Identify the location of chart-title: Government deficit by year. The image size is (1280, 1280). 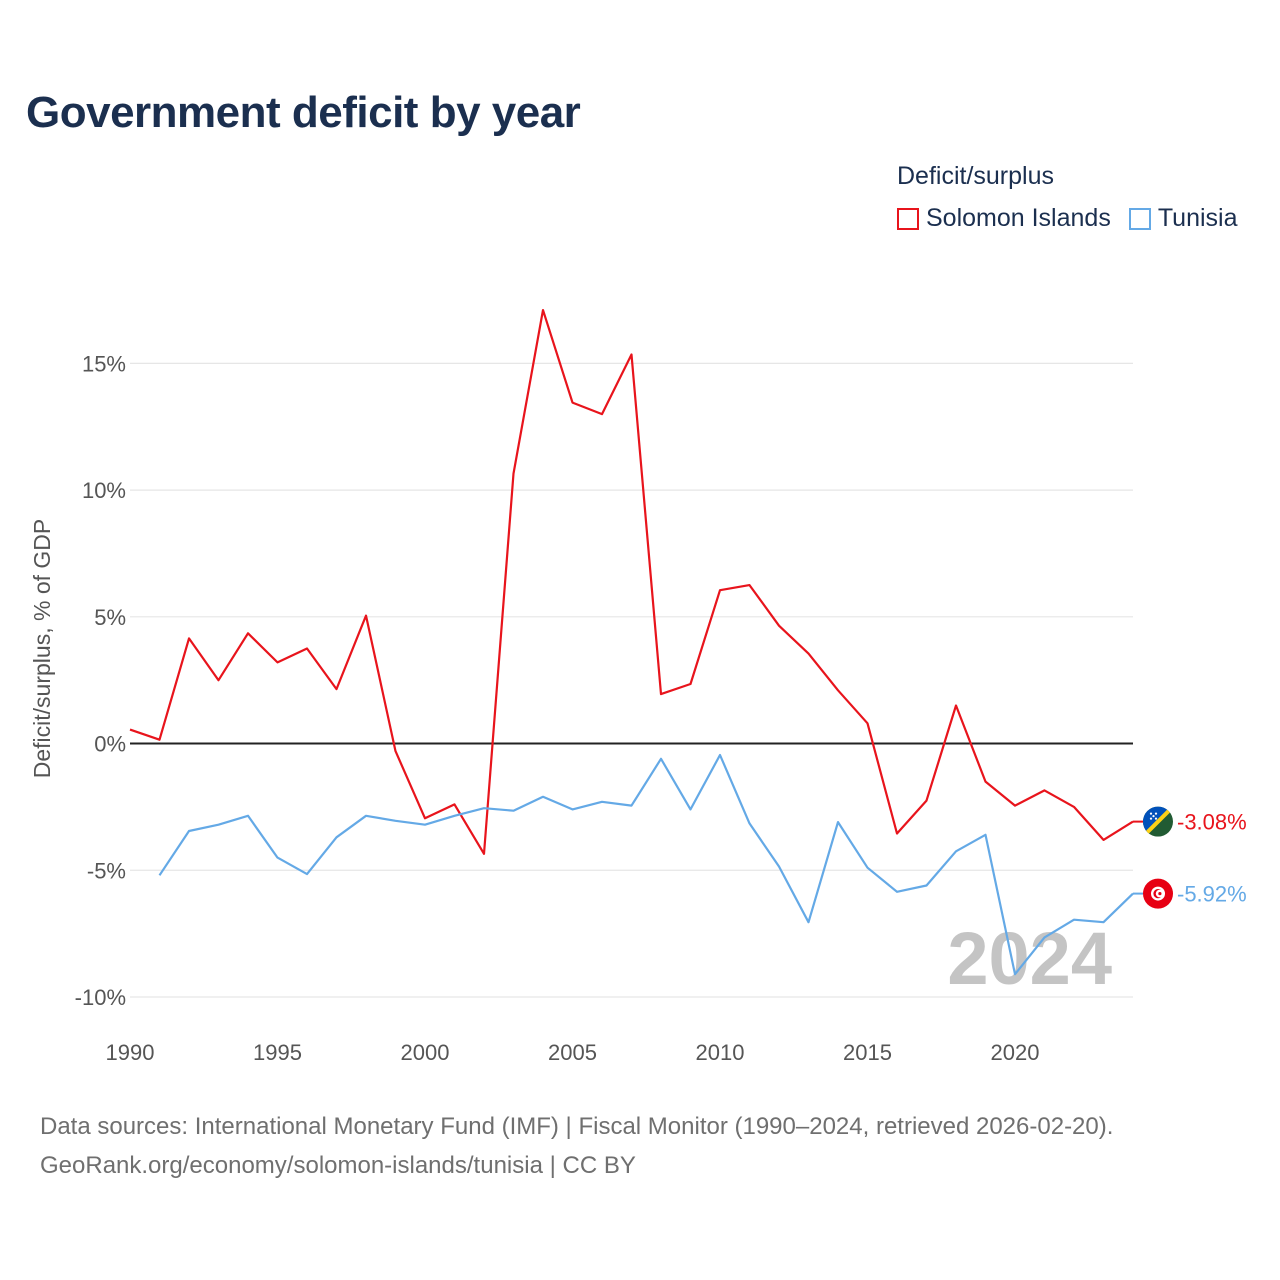
(303, 112).